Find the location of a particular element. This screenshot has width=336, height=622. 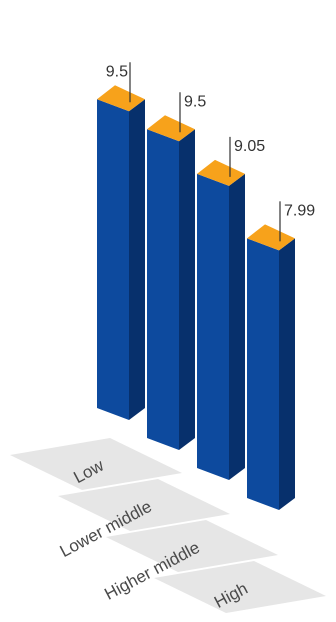

bar-side-high is located at coordinates (287, 374).